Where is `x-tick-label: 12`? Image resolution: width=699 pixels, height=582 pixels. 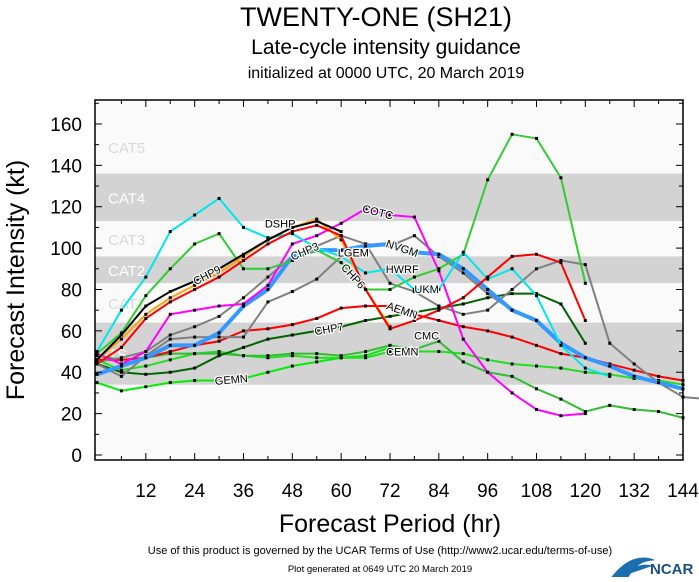
x-tick-label: 12 is located at coordinates (145, 491).